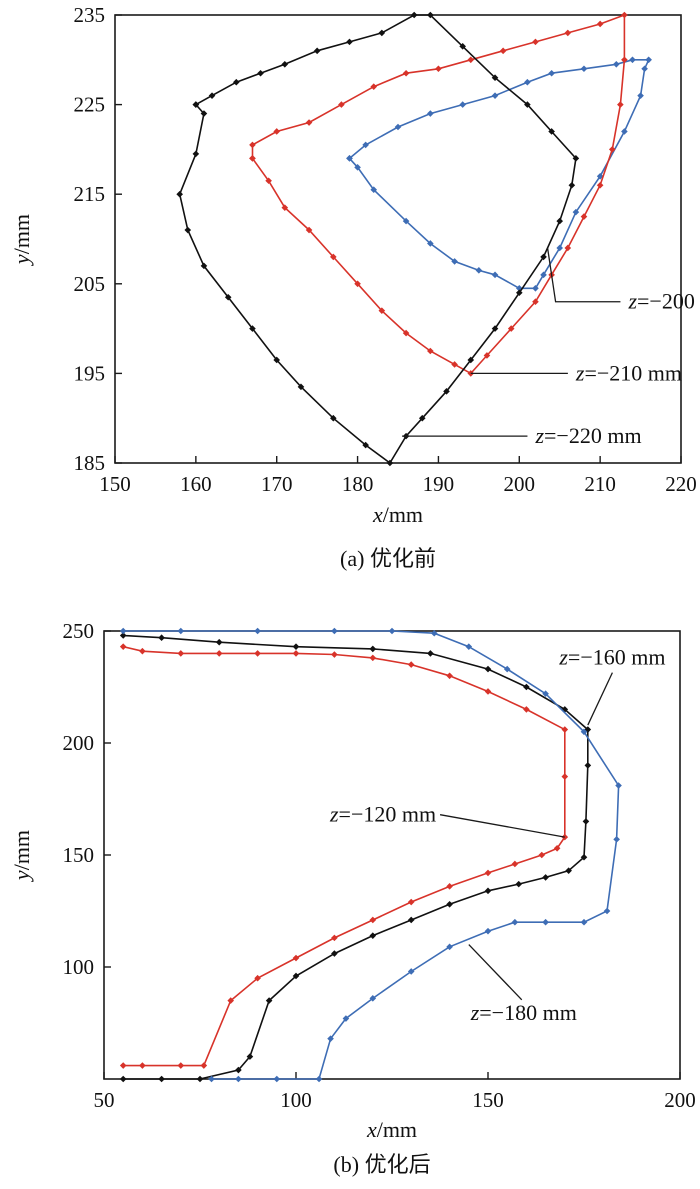  I want to click on chart-b-x-tick-label: 50, so click(104, 1100).